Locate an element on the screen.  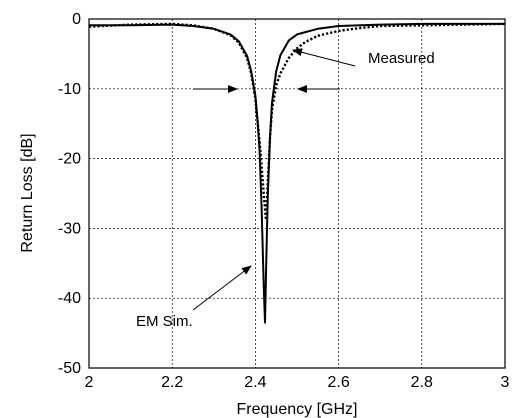
y-tick-label: -10 is located at coordinates (69, 89).